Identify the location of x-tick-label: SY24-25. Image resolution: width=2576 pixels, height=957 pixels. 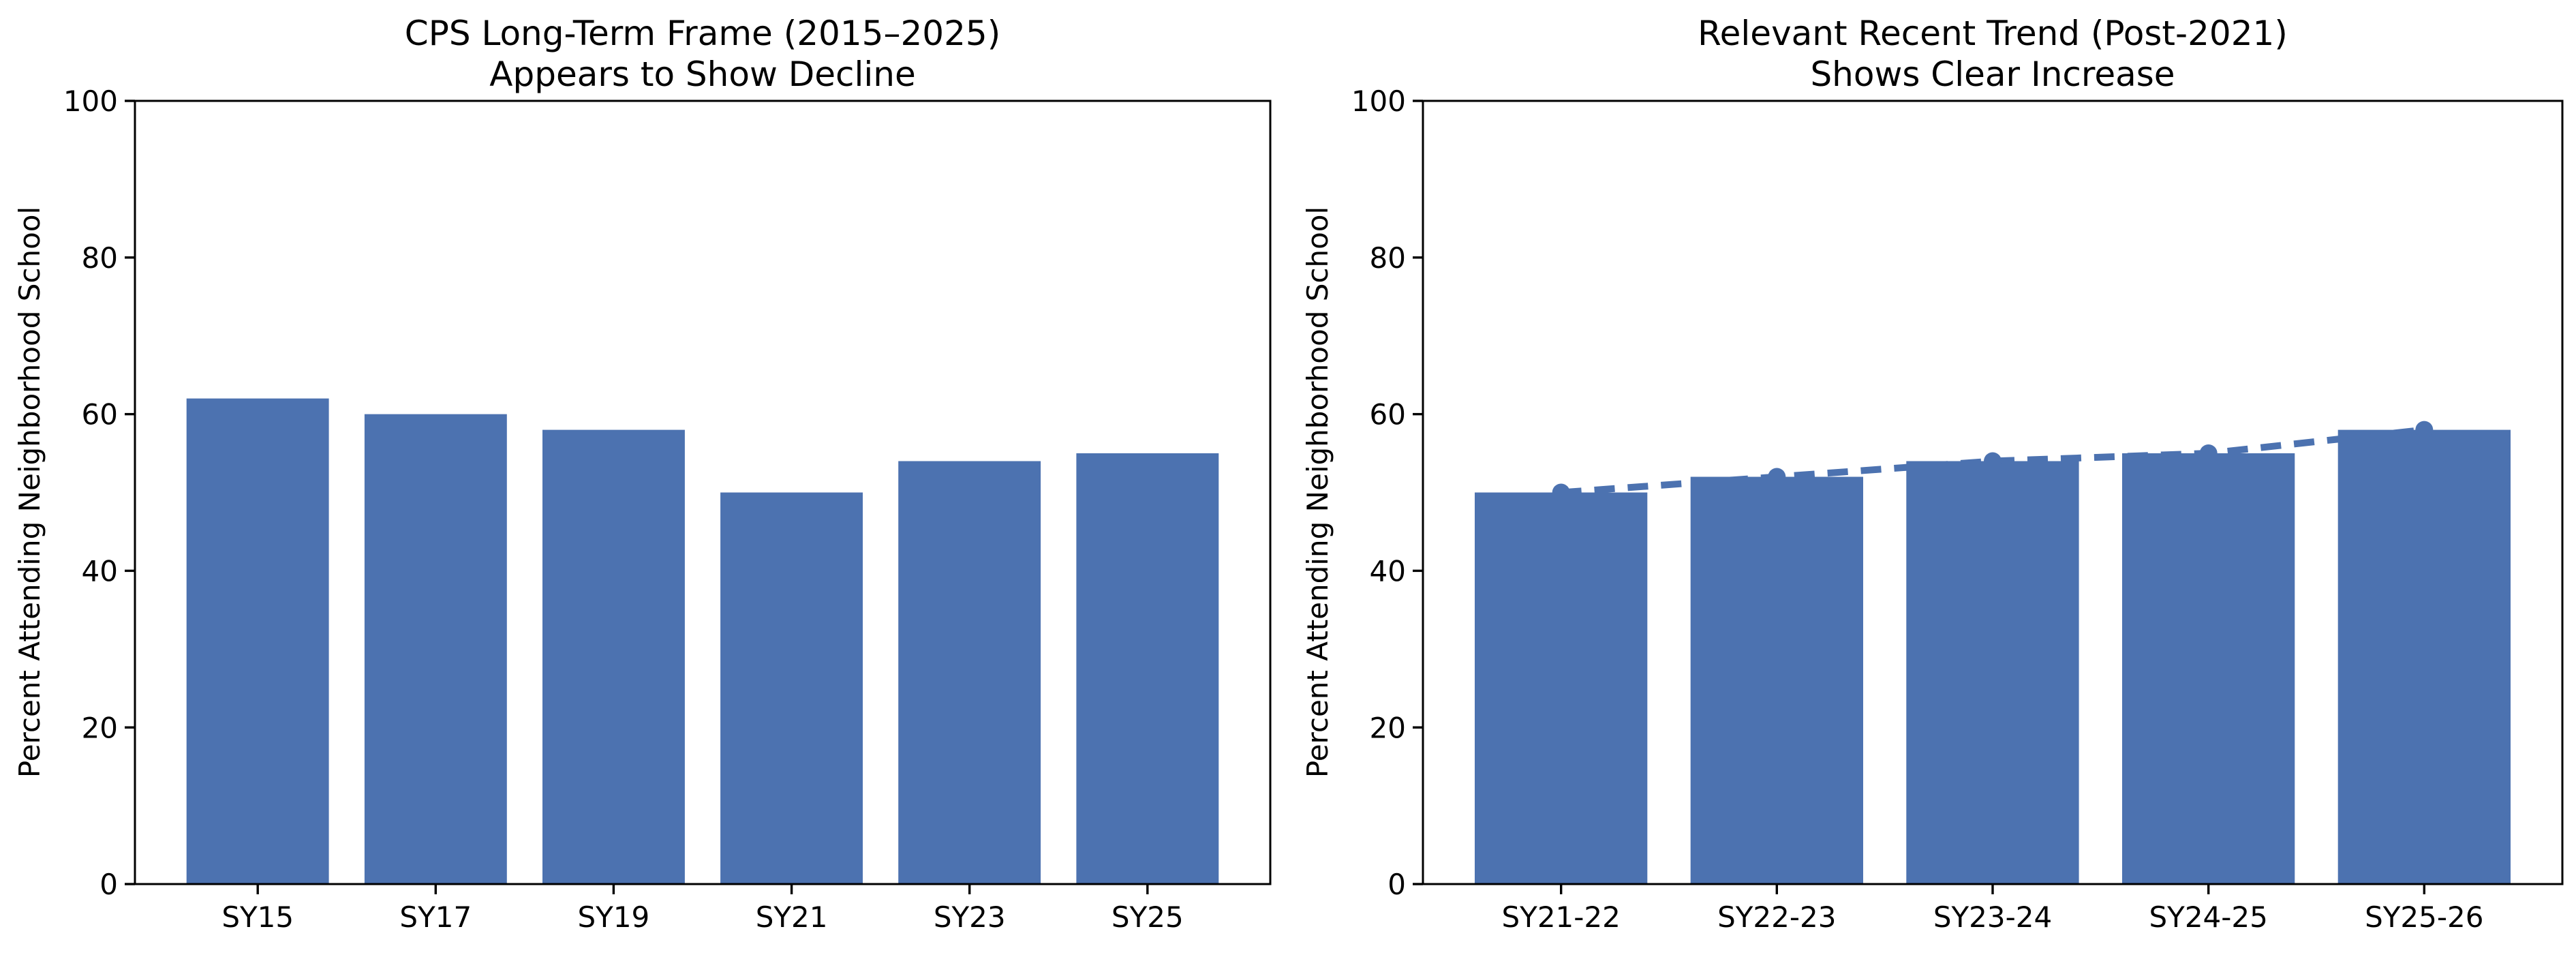
(2208, 917).